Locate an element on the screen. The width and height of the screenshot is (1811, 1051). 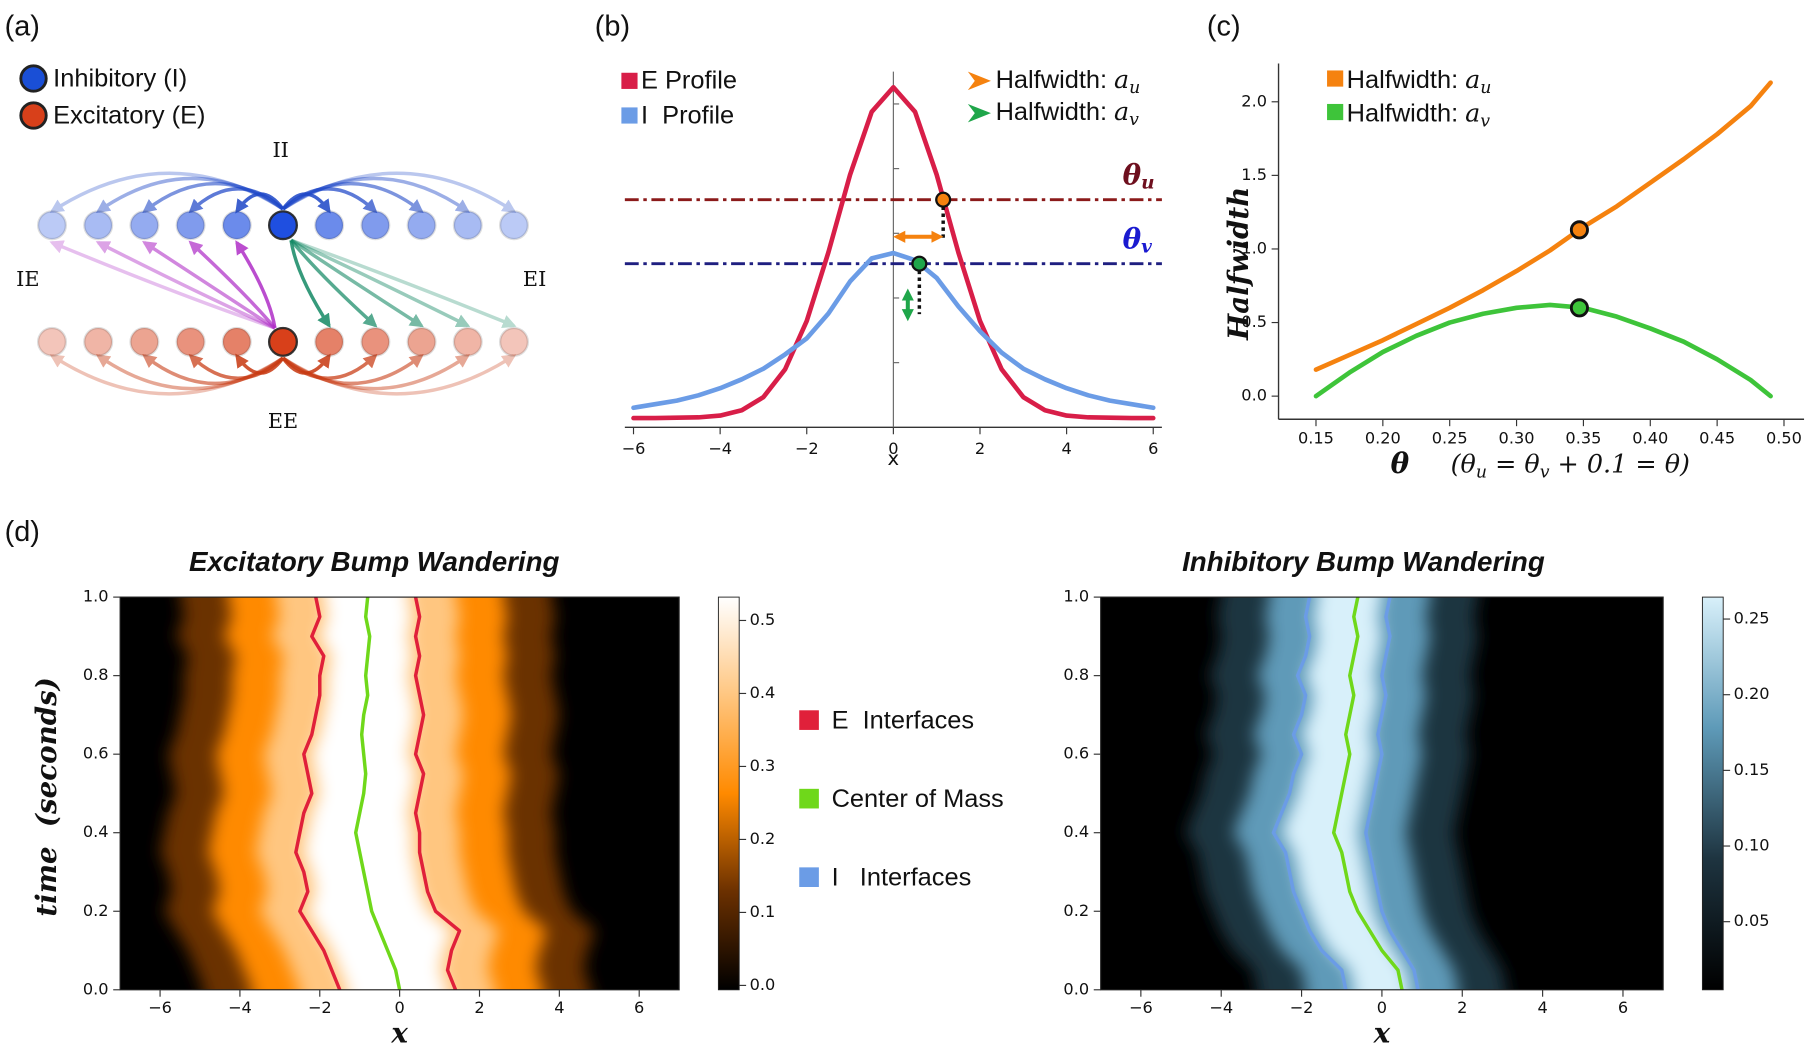
panel-label: (d) is located at coordinates (22, 532).